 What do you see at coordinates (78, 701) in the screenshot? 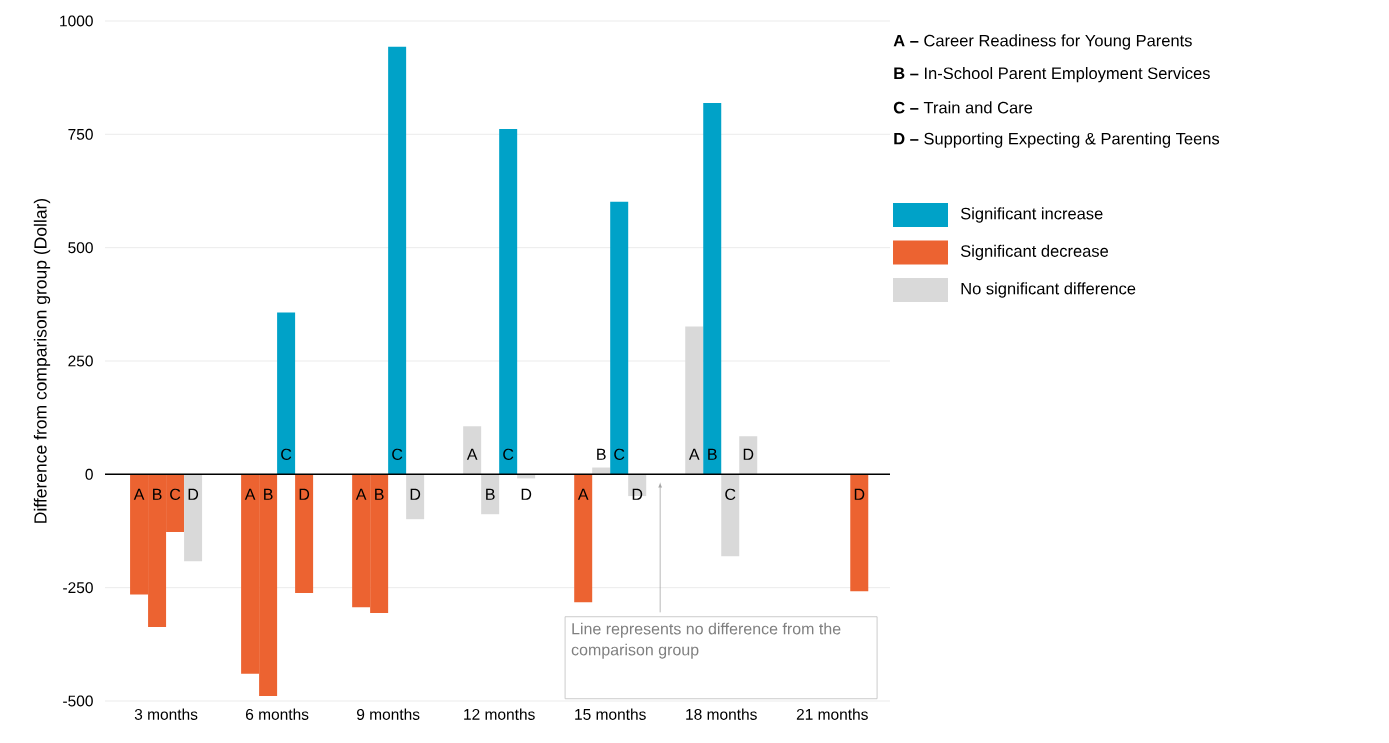
I see `y-tick-label: -500` at bounding box center [78, 701].